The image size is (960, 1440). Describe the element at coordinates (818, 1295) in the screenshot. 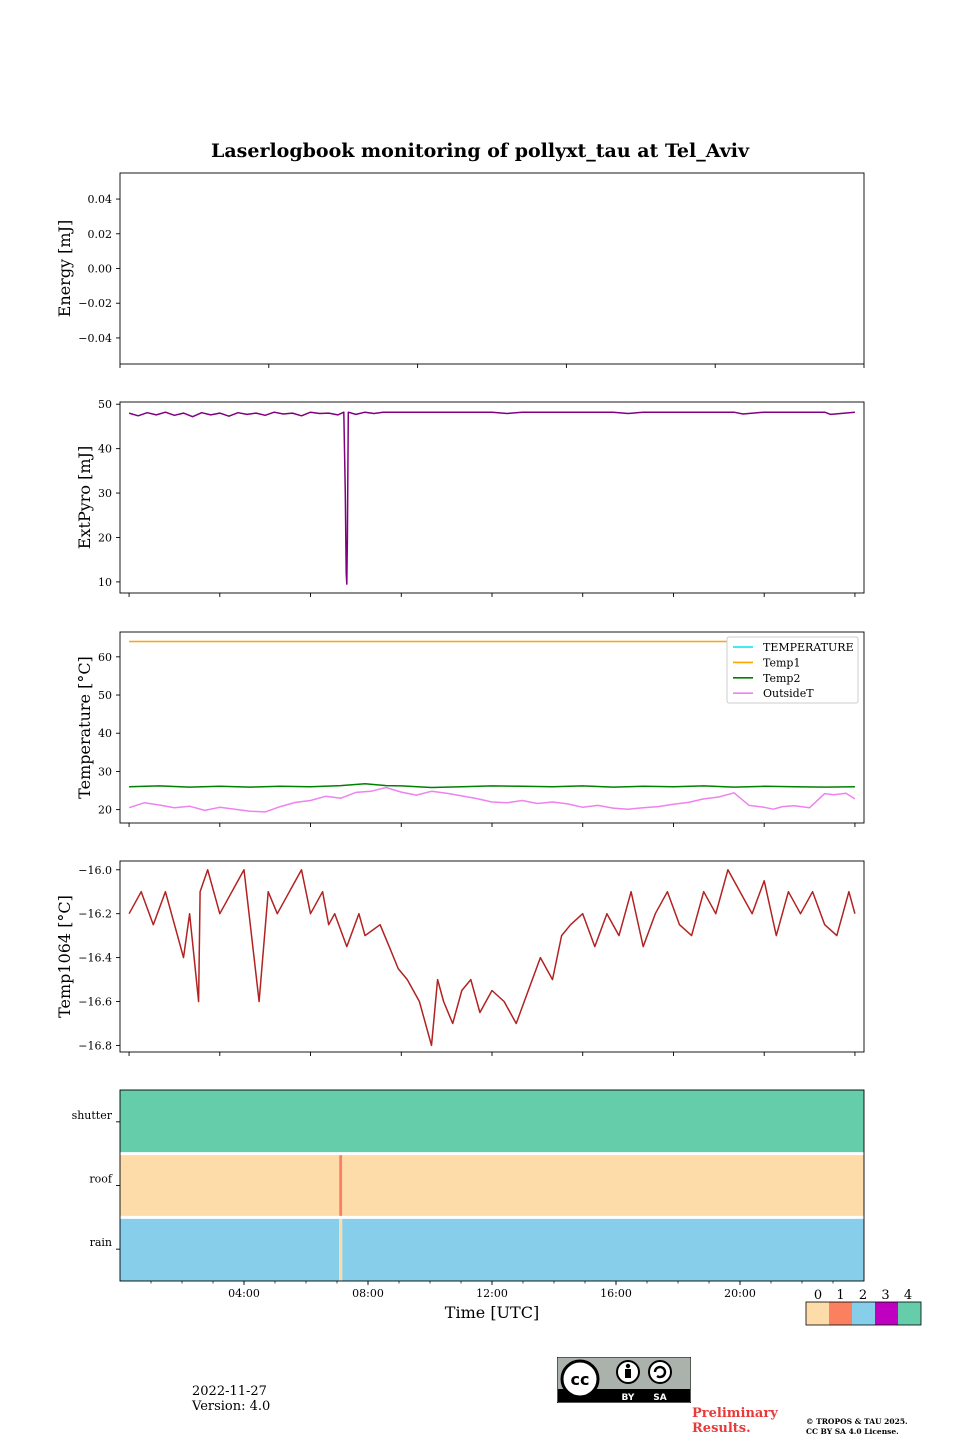

I see `colorbar-label: 0` at that location.